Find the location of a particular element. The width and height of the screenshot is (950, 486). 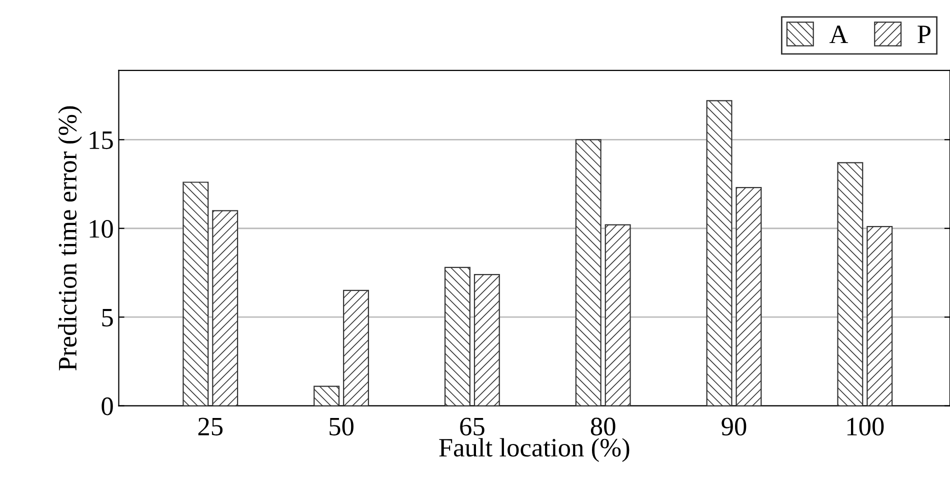

y-axis-title: Prediction time error (%) is located at coordinates (70, 238).